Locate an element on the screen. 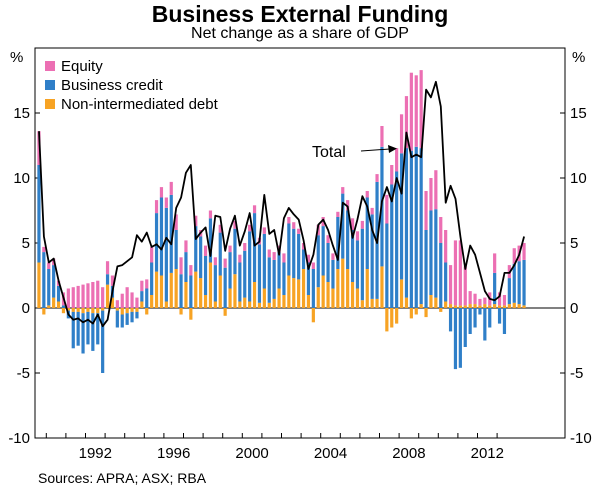 The width and height of the screenshot is (600, 491). y-tick-label-right: -5 is located at coordinates (576, 373).